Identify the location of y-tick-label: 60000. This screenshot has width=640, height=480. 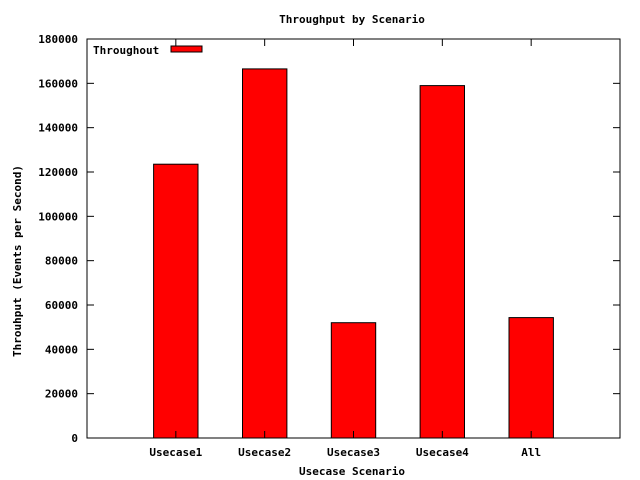
(61, 305).